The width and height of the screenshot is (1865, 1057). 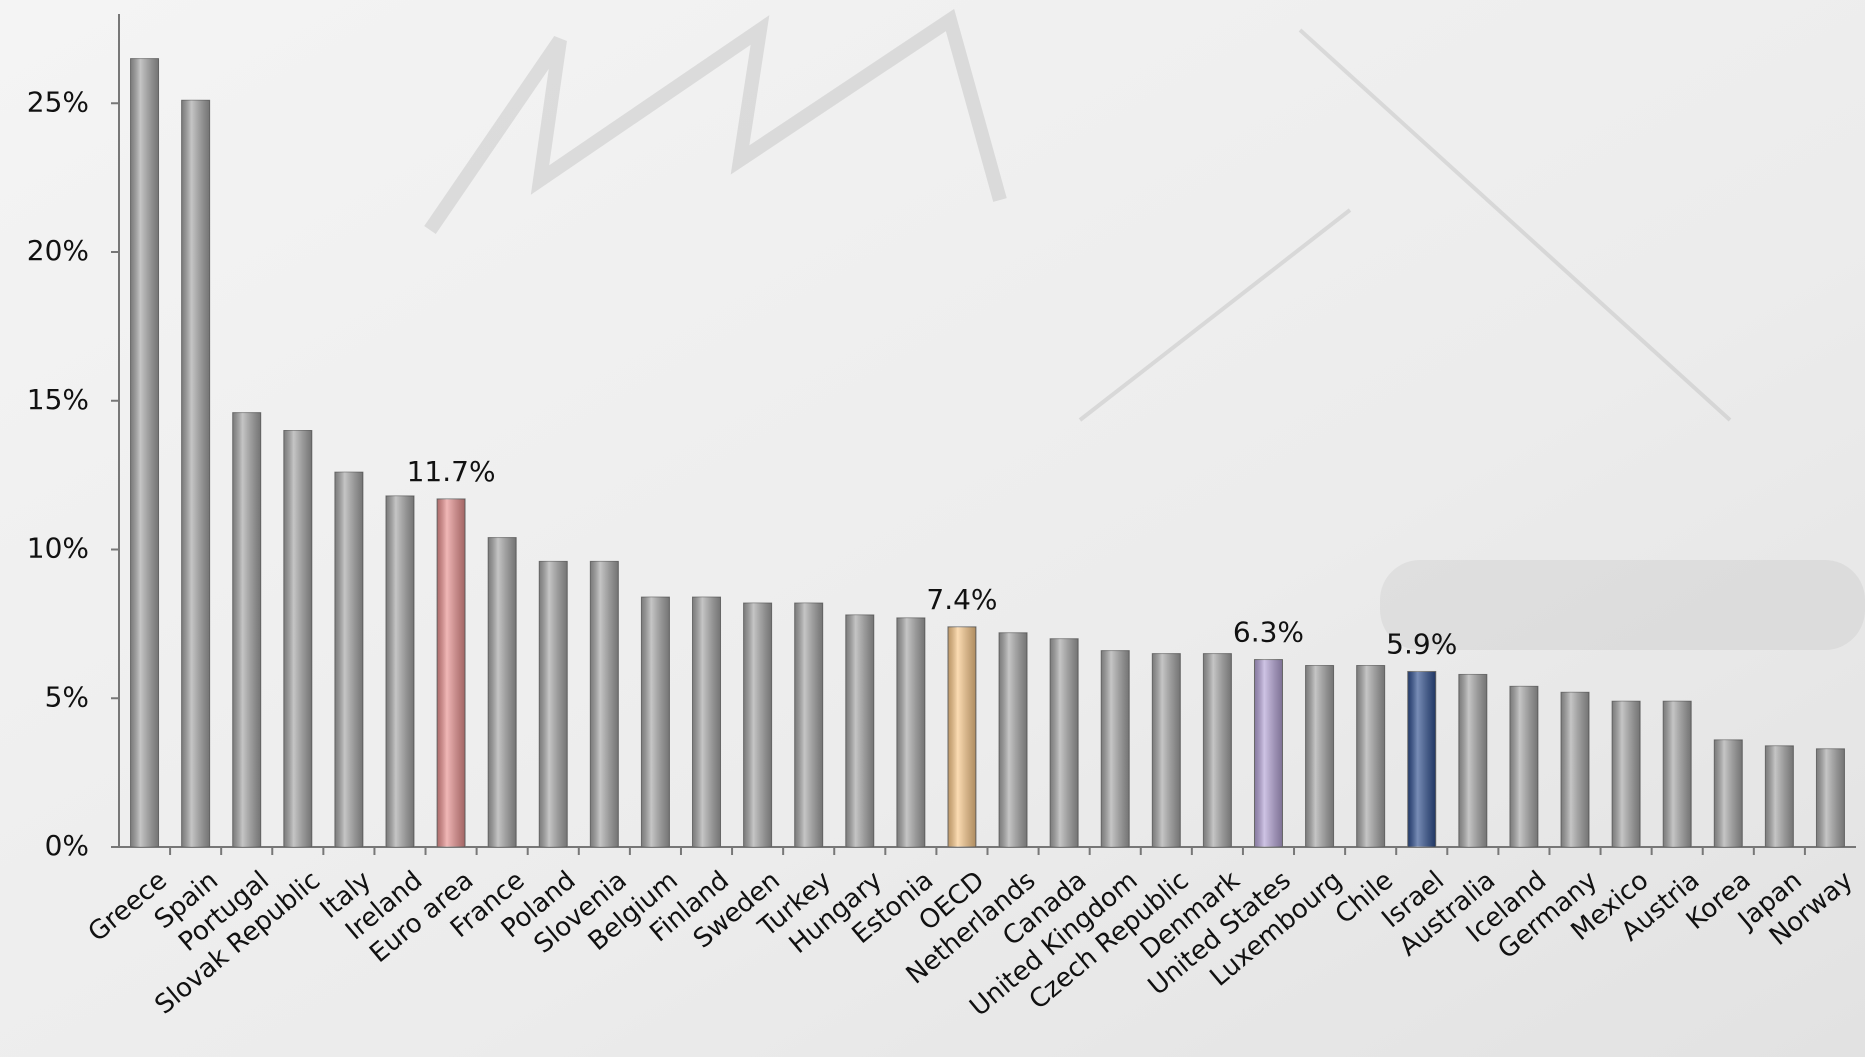 What do you see at coordinates (58, 250) in the screenshot?
I see `y-tick-label: 20%` at bounding box center [58, 250].